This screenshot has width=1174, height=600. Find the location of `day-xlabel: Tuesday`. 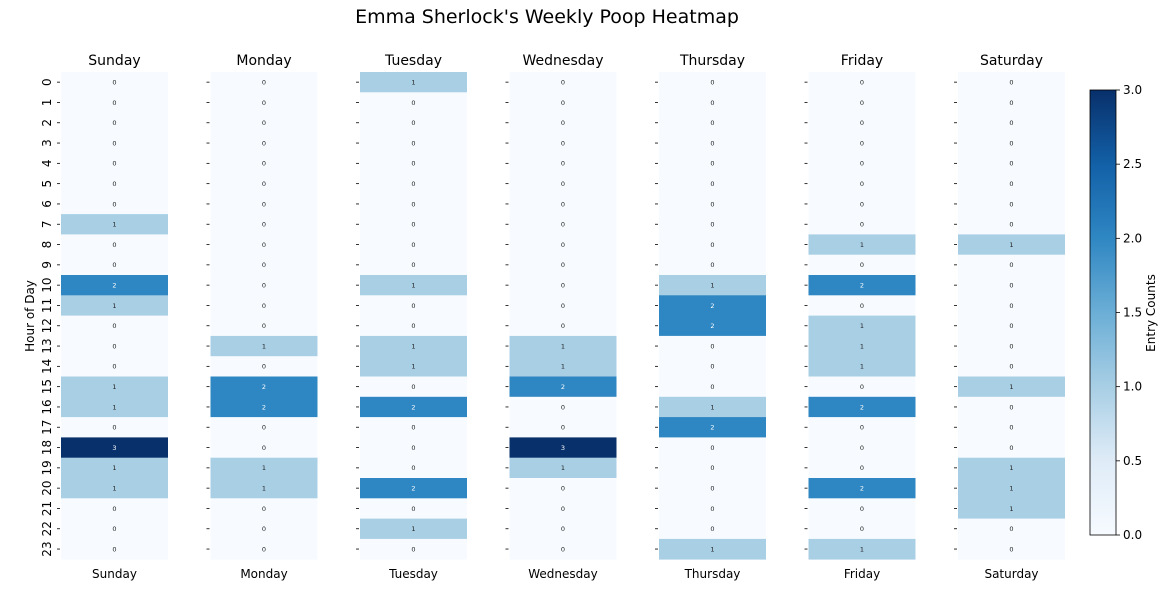

day-xlabel: Tuesday is located at coordinates (413, 574).